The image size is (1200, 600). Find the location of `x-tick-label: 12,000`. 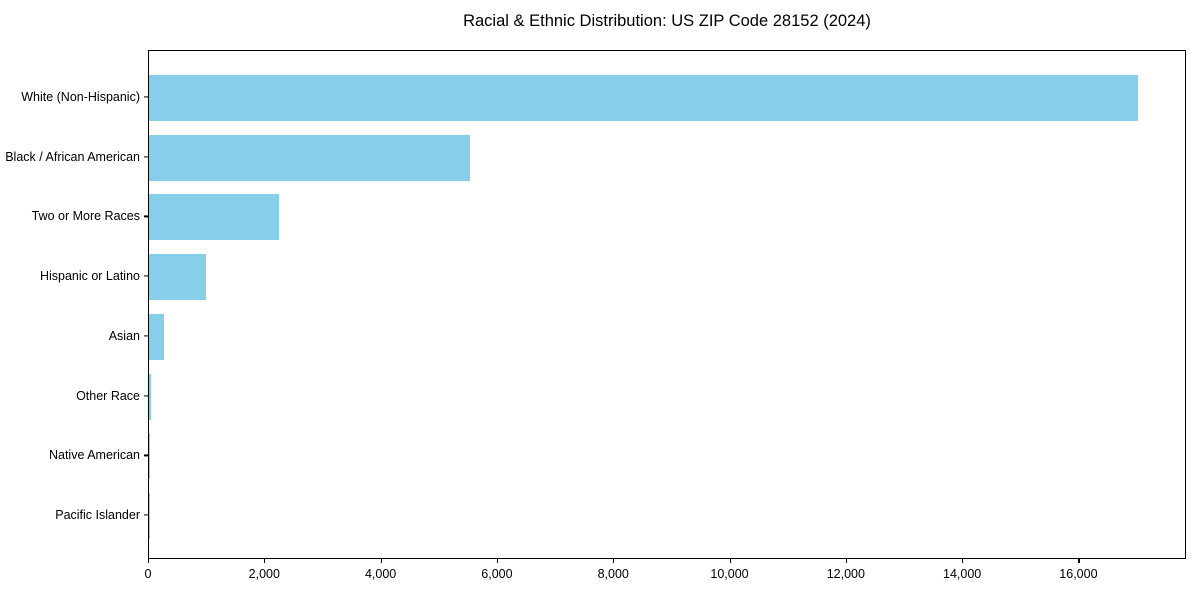

x-tick-label: 12,000 is located at coordinates (845, 574).